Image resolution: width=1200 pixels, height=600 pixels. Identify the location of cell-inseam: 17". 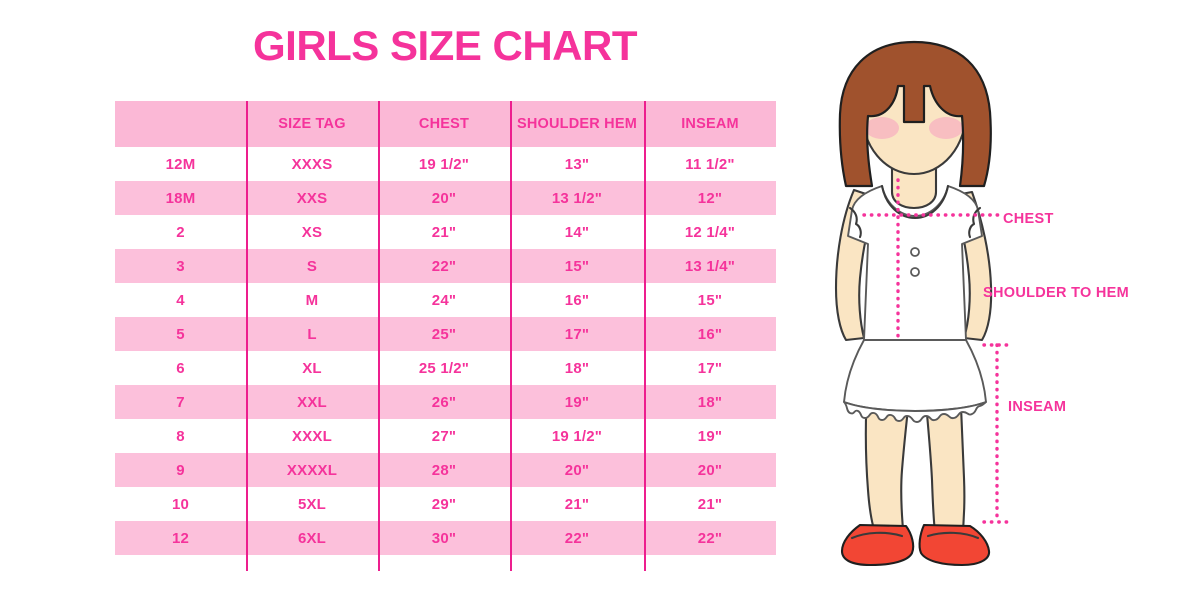
(710, 368).